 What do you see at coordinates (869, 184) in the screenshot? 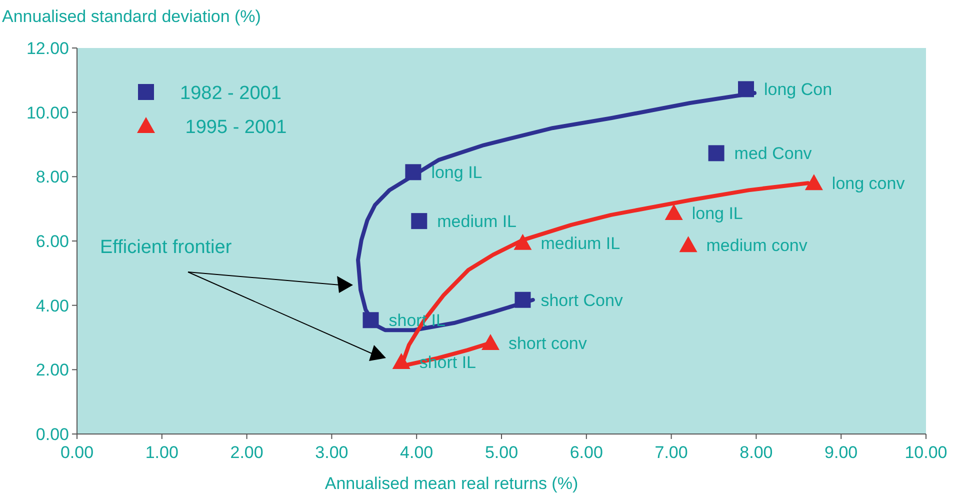
I see `annotation: long conv` at bounding box center [869, 184].